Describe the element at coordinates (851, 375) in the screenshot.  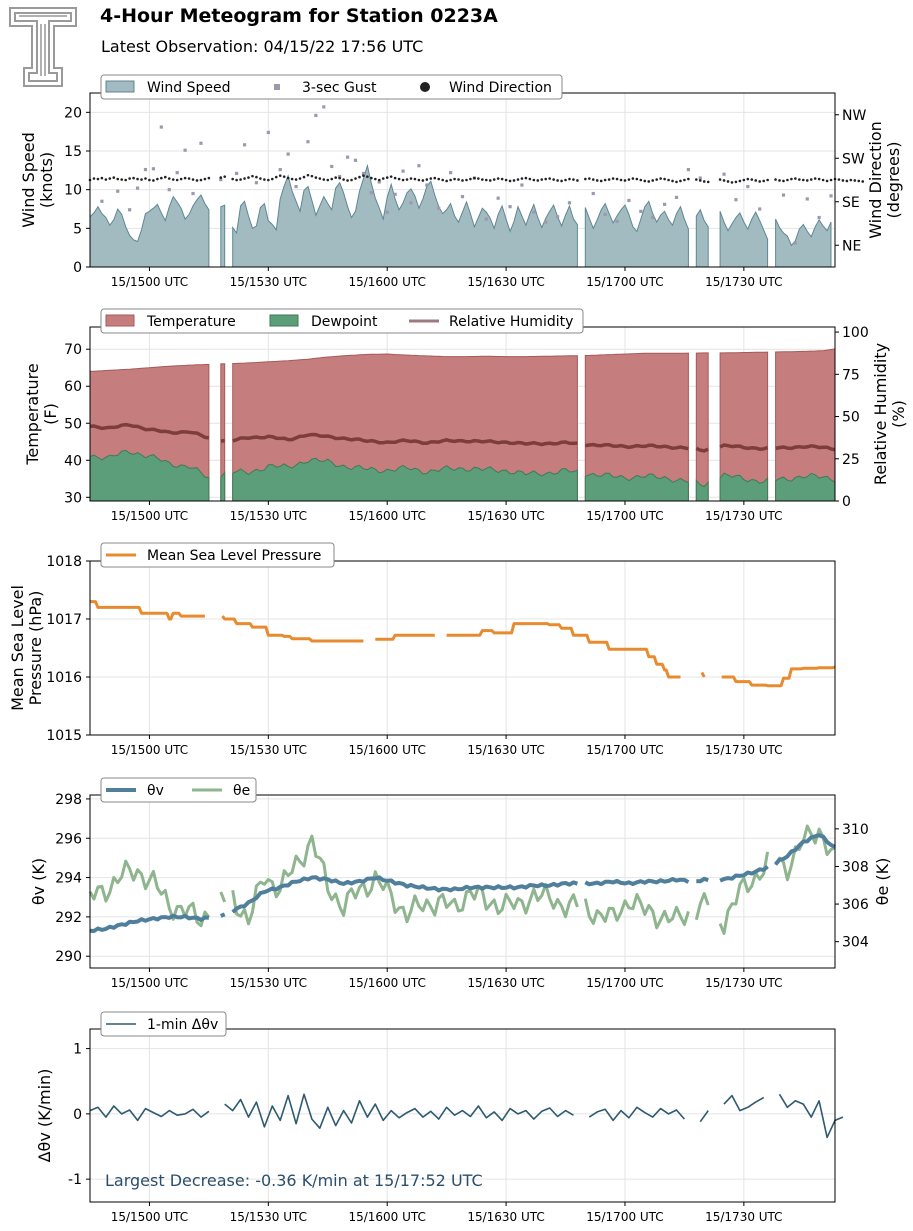
I see `y2-tick-label: 75` at that location.